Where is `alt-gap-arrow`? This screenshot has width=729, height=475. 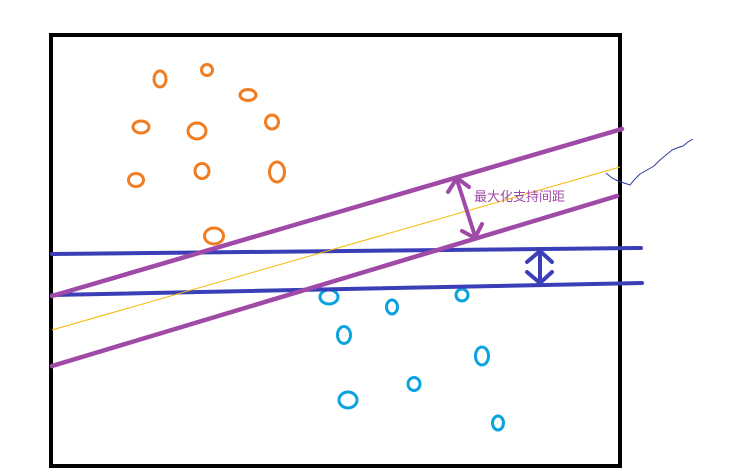
alt-gap-arrow is located at coordinates (539, 267).